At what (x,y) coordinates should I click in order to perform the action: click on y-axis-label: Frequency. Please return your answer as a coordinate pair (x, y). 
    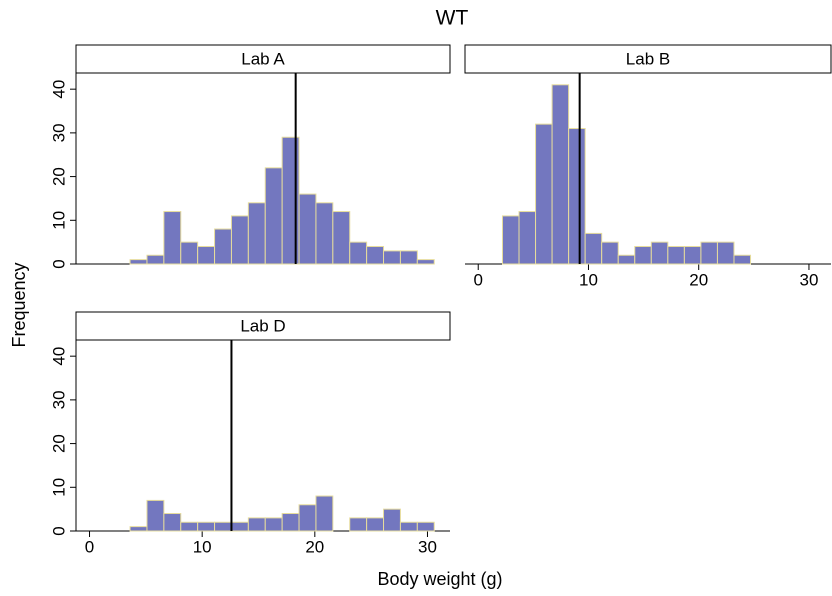
    Looking at the image, I should click on (19, 304).